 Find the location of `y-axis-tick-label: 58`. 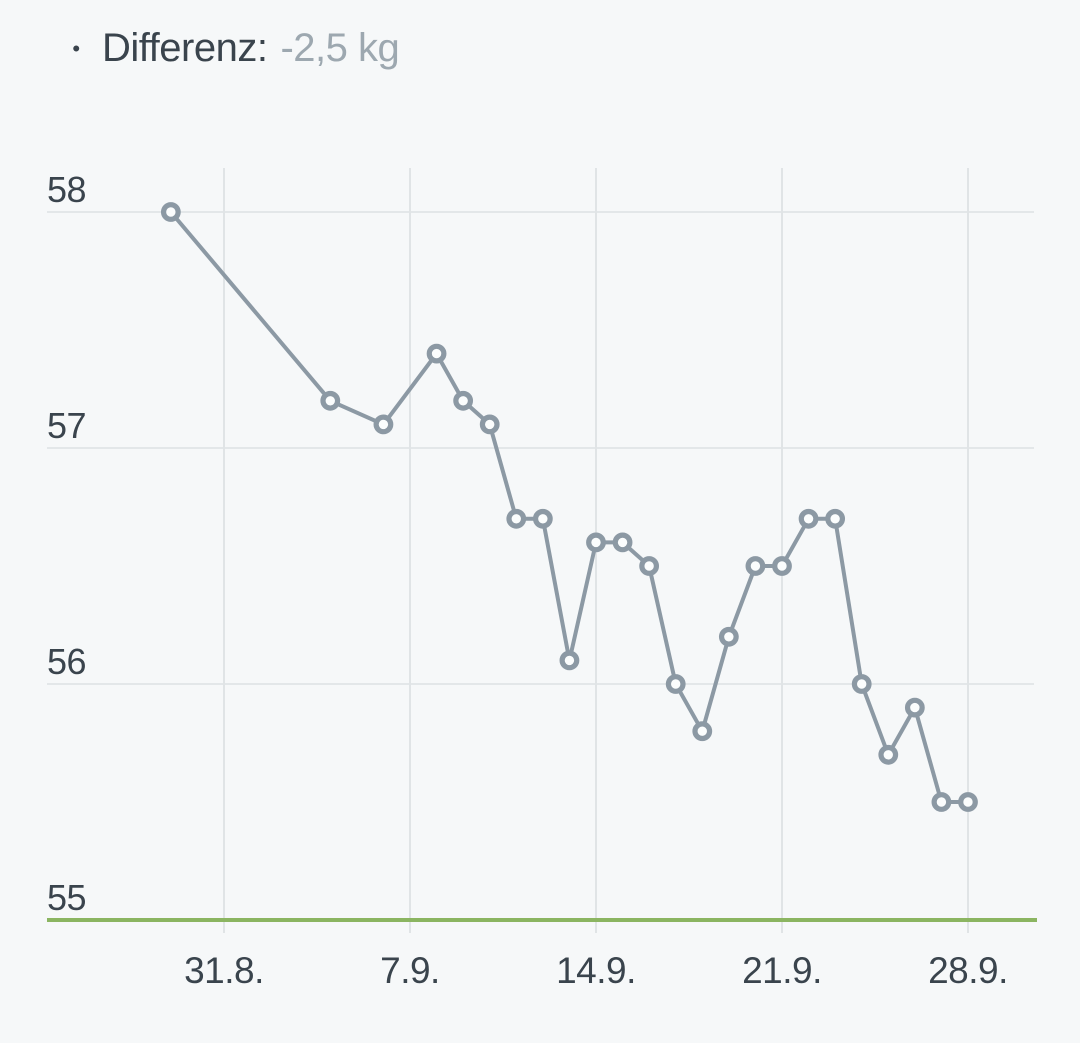

y-axis-tick-label: 58 is located at coordinates (66, 189).